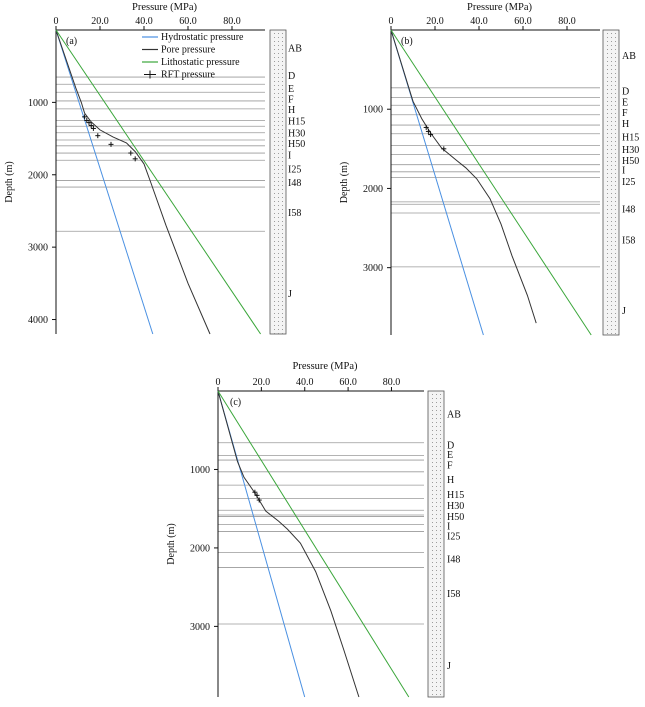 The width and height of the screenshot is (645, 707). What do you see at coordinates (630, 137) in the screenshot?
I see `formation-label: H15` at bounding box center [630, 137].